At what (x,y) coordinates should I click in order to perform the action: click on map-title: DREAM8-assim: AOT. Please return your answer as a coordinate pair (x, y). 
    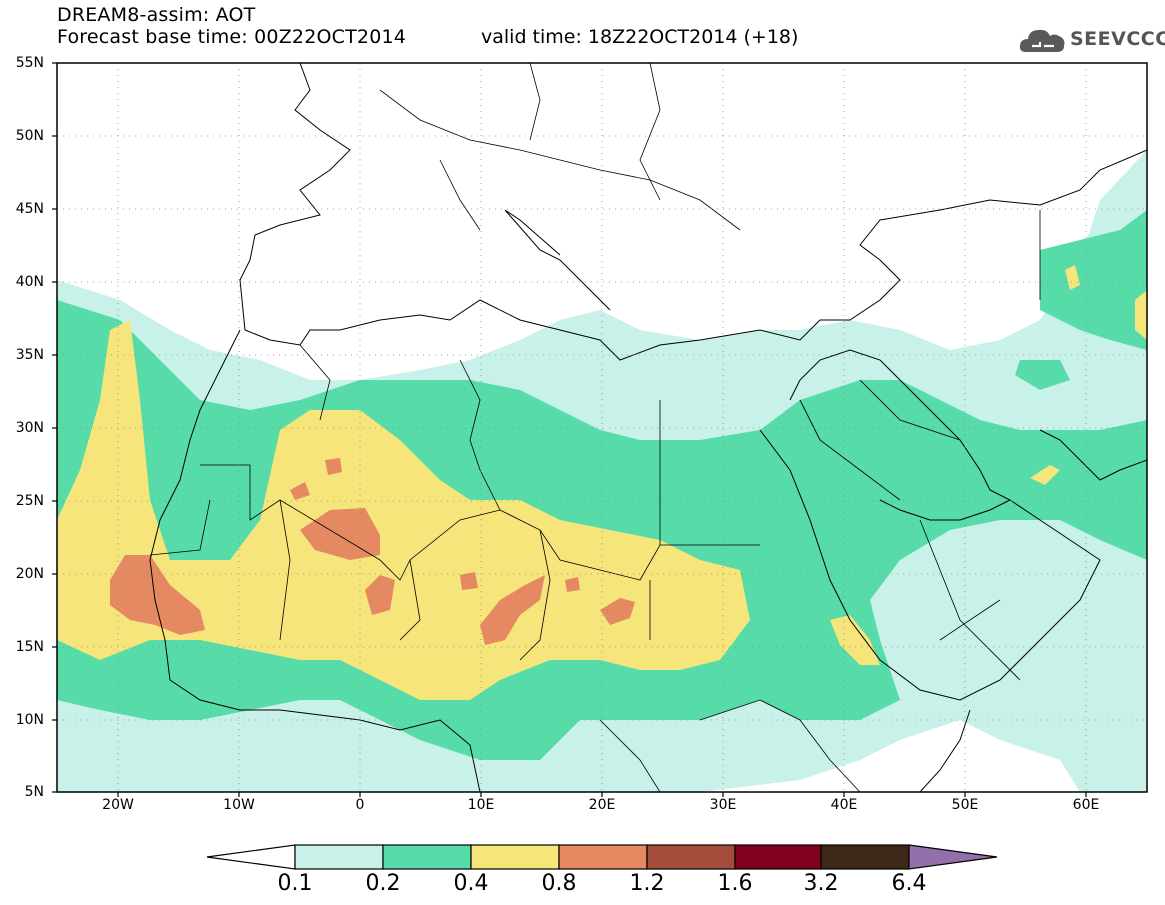
    Looking at the image, I should click on (156, 15).